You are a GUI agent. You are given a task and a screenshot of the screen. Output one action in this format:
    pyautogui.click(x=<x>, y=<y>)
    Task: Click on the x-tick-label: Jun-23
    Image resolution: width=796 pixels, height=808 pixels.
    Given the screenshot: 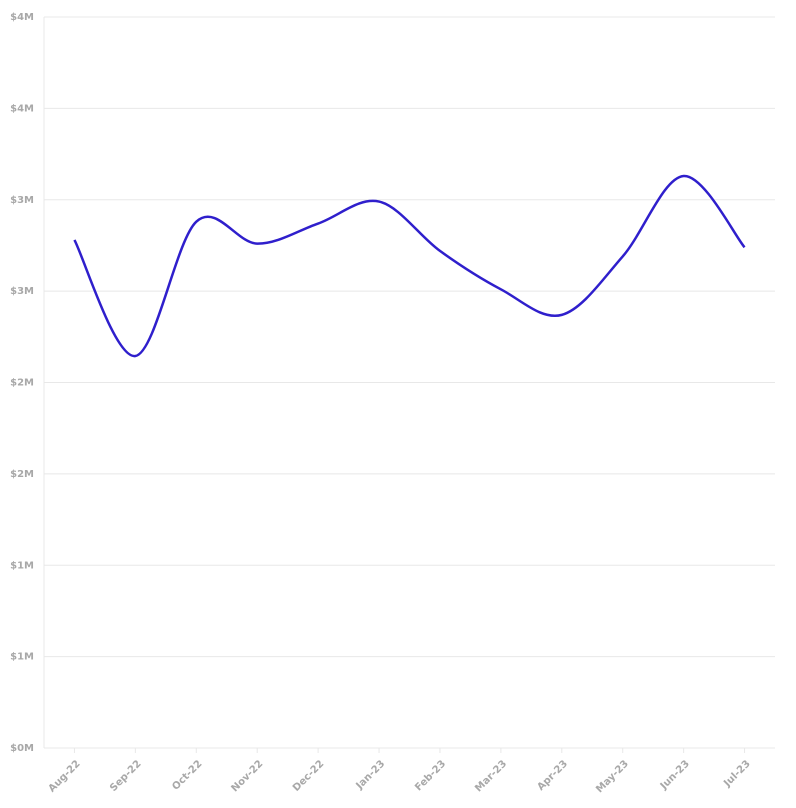 What is the action you would take?
    pyautogui.click(x=675, y=775)
    